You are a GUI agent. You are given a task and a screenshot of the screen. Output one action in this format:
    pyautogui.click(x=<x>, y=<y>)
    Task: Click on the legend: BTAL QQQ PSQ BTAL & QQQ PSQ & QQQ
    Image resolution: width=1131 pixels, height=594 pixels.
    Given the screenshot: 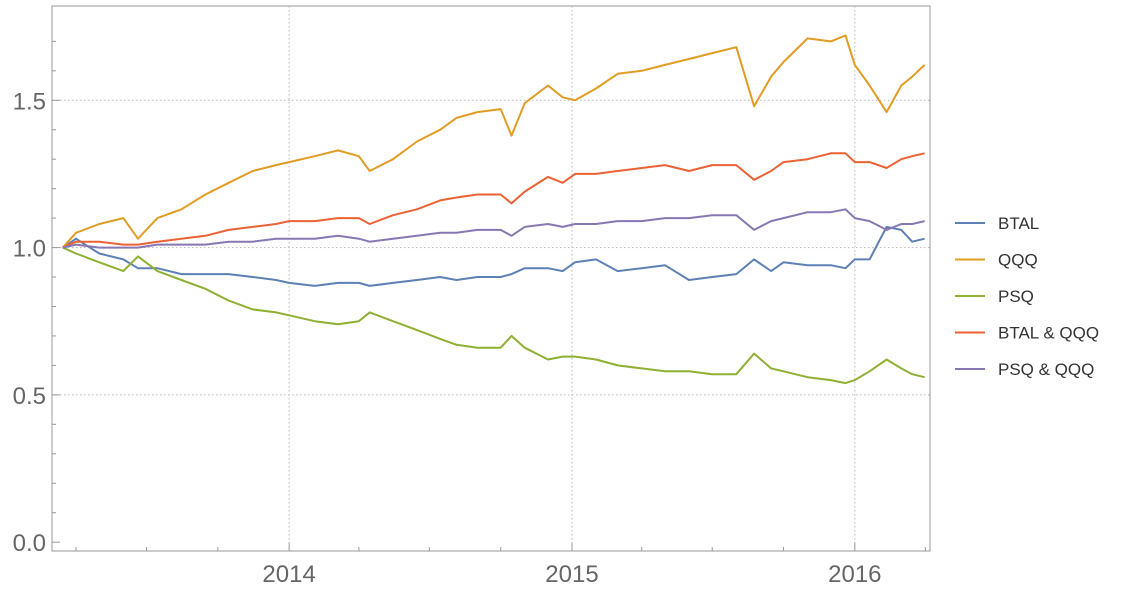 What is the action you would take?
    pyautogui.click(x=1027, y=296)
    